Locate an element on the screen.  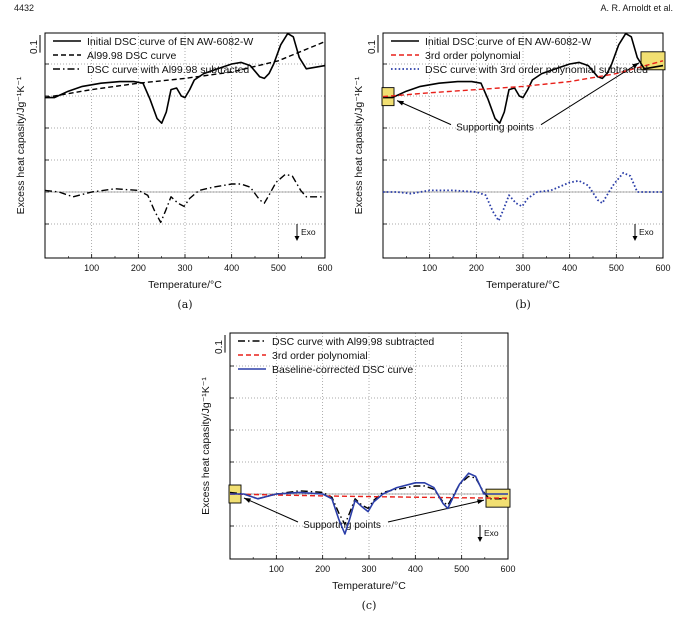
page-number: 4432 is located at coordinates (24, 8).